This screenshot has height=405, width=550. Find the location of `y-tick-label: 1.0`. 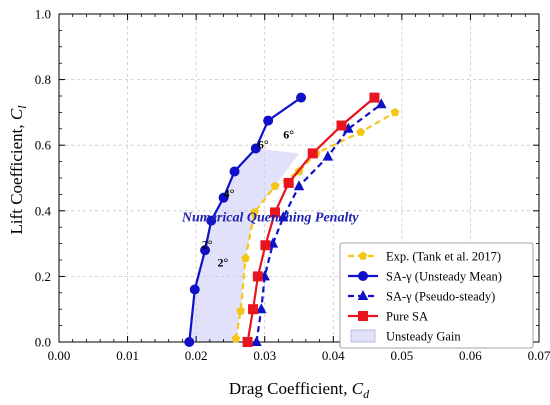

y-tick-label: 1.0 is located at coordinates (43, 14).